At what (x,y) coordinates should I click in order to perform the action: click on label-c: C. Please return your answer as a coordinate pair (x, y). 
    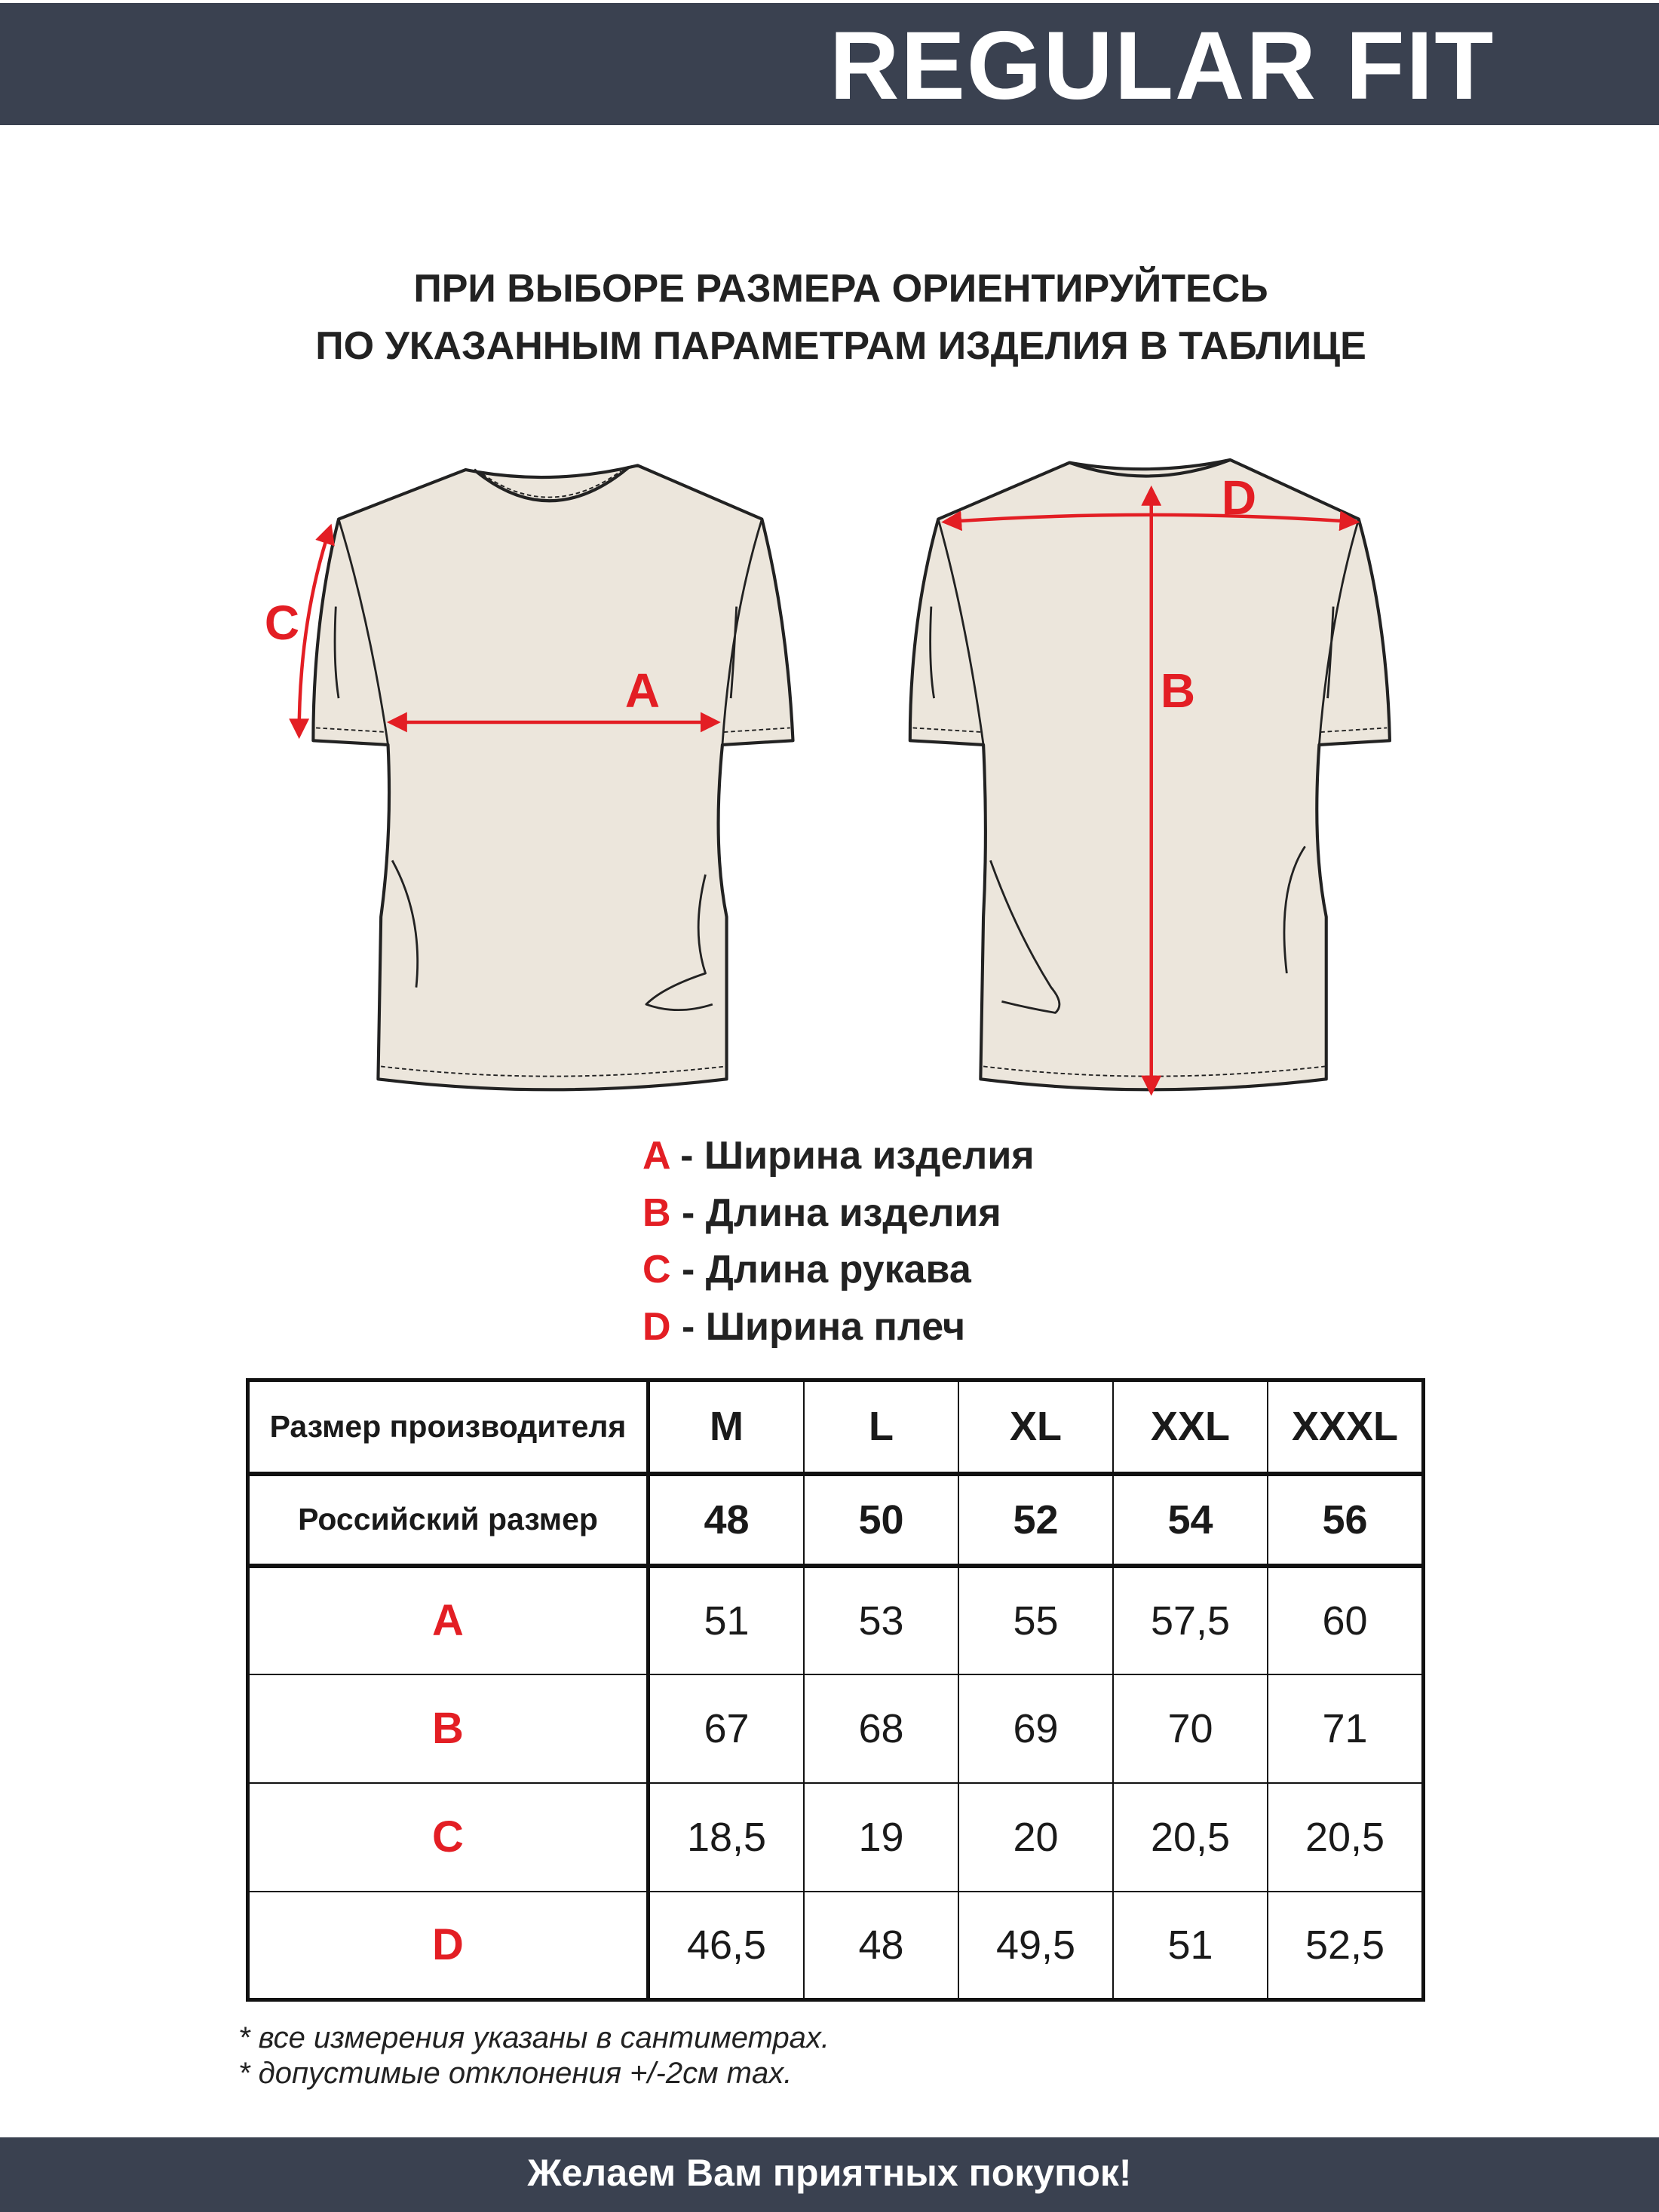
    Looking at the image, I should click on (282, 623).